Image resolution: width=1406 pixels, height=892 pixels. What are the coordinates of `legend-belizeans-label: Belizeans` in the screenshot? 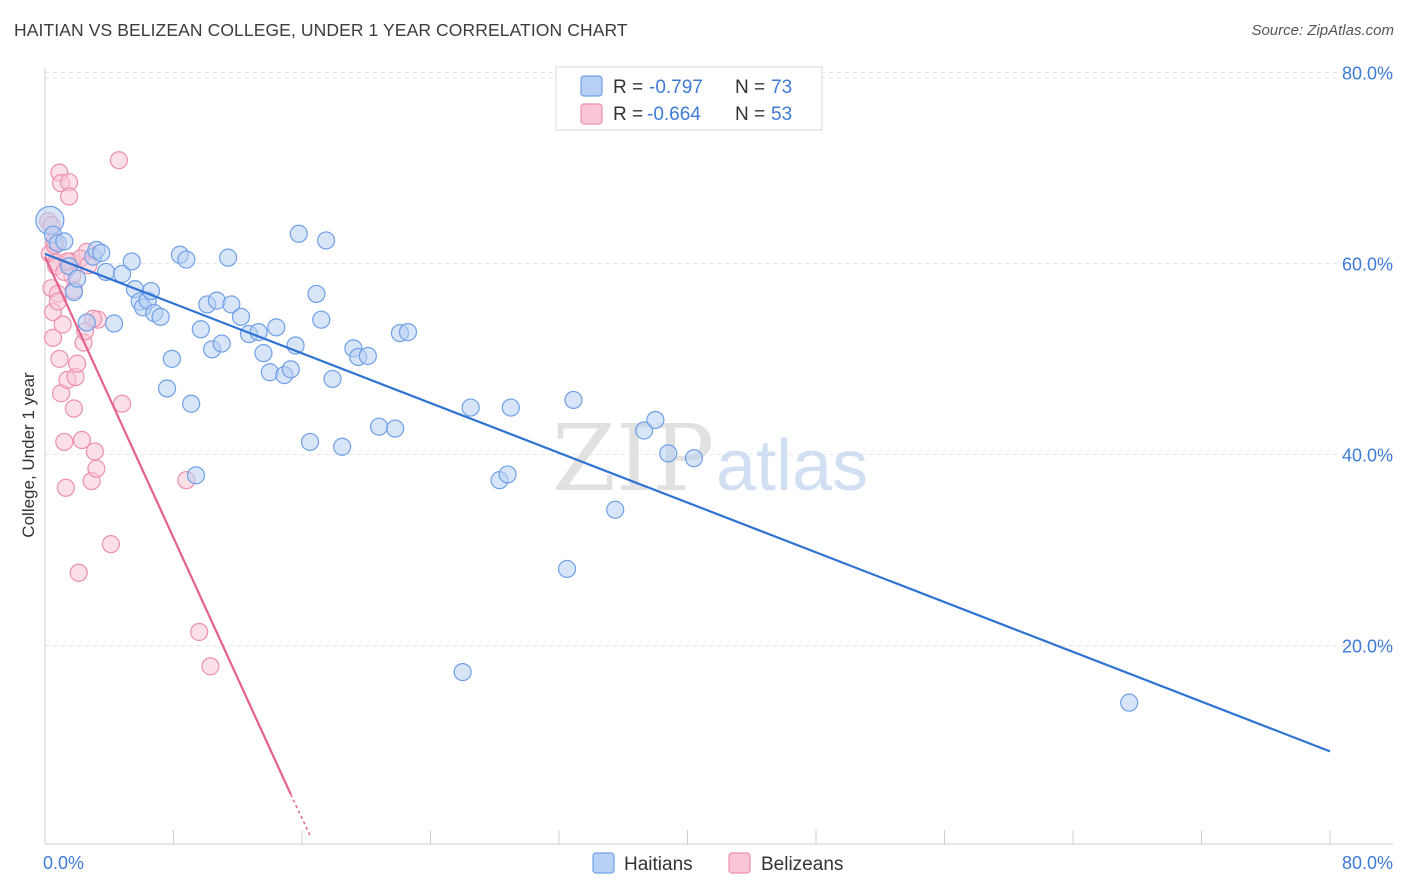 It's located at (802, 864).